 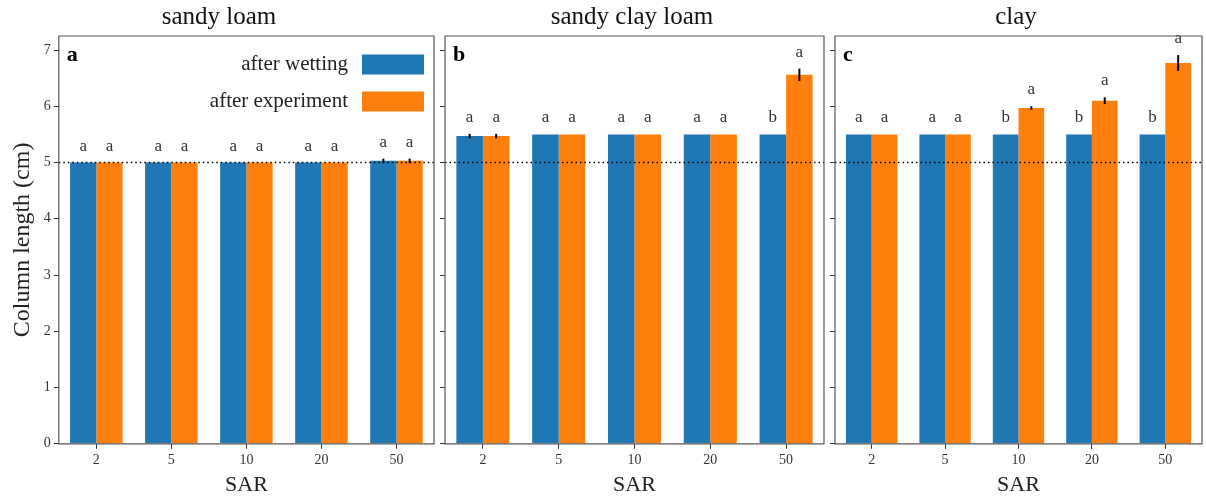 What do you see at coordinates (47, 162) in the screenshot?
I see `y-tick-label: 5` at bounding box center [47, 162].